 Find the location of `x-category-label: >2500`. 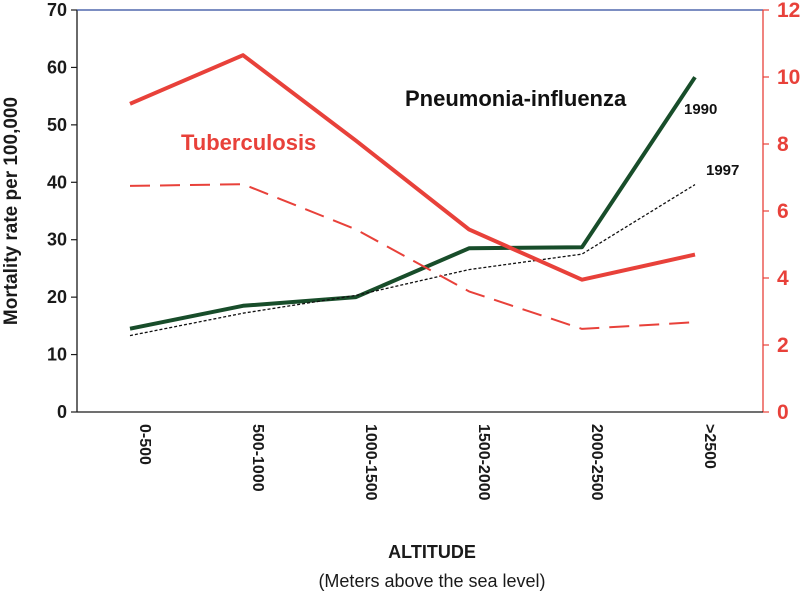

x-category-label: >2500 is located at coordinates (709, 446).